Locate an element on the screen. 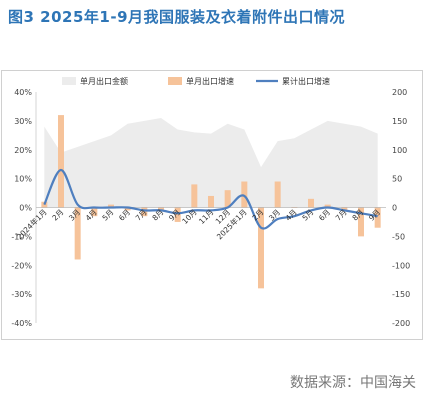 Image resolution: width=426 pixels, height=405 pixels. line-cumulative-growth is located at coordinates (210, 199).